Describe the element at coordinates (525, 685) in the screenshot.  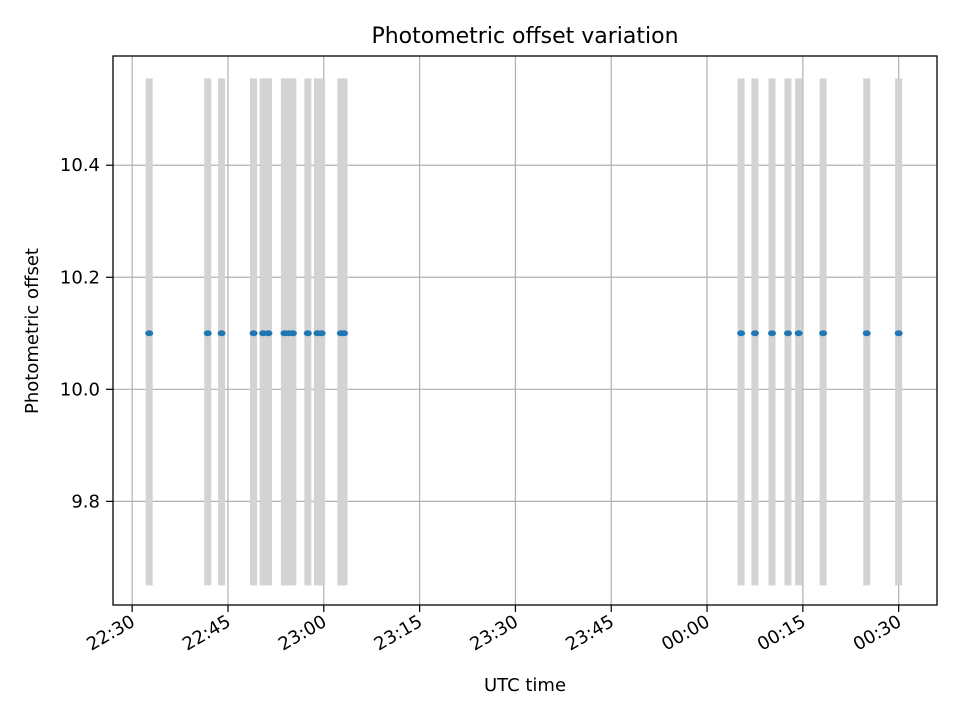
I see `x-axis-label: UTC time` at that location.